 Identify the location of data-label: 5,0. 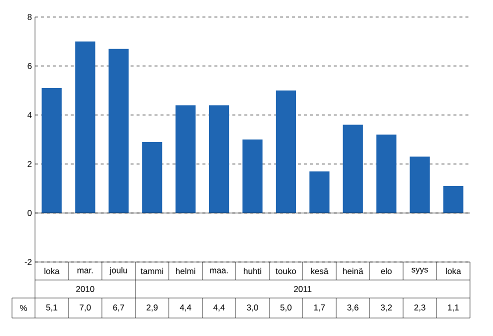
(286, 308).